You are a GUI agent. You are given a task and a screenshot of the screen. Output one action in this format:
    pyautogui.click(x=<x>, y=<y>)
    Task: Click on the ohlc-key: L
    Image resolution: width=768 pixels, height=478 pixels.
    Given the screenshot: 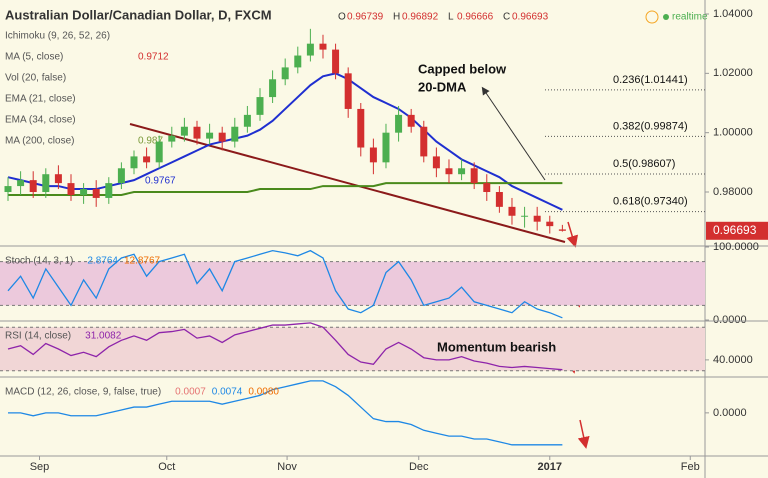 What is the action you would take?
    pyautogui.click(x=451, y=17)
    